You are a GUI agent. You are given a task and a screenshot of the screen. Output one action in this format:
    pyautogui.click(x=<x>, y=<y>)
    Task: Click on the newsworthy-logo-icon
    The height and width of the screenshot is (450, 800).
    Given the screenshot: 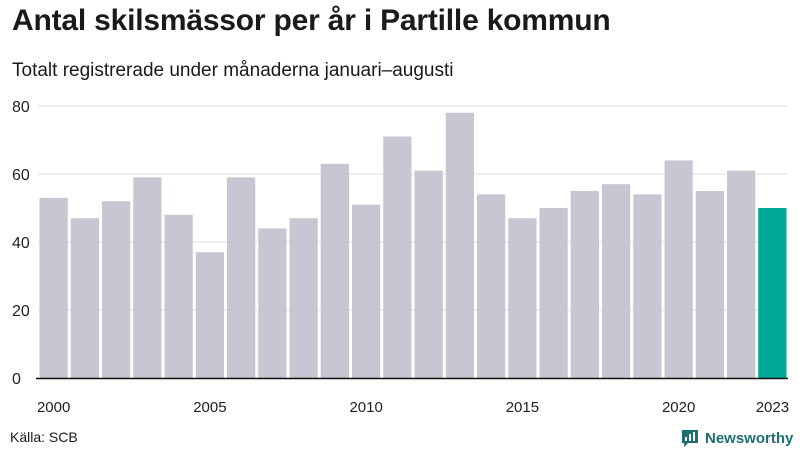 What is the action you would take?
    pyautogui.click(x=690, y=438)
    